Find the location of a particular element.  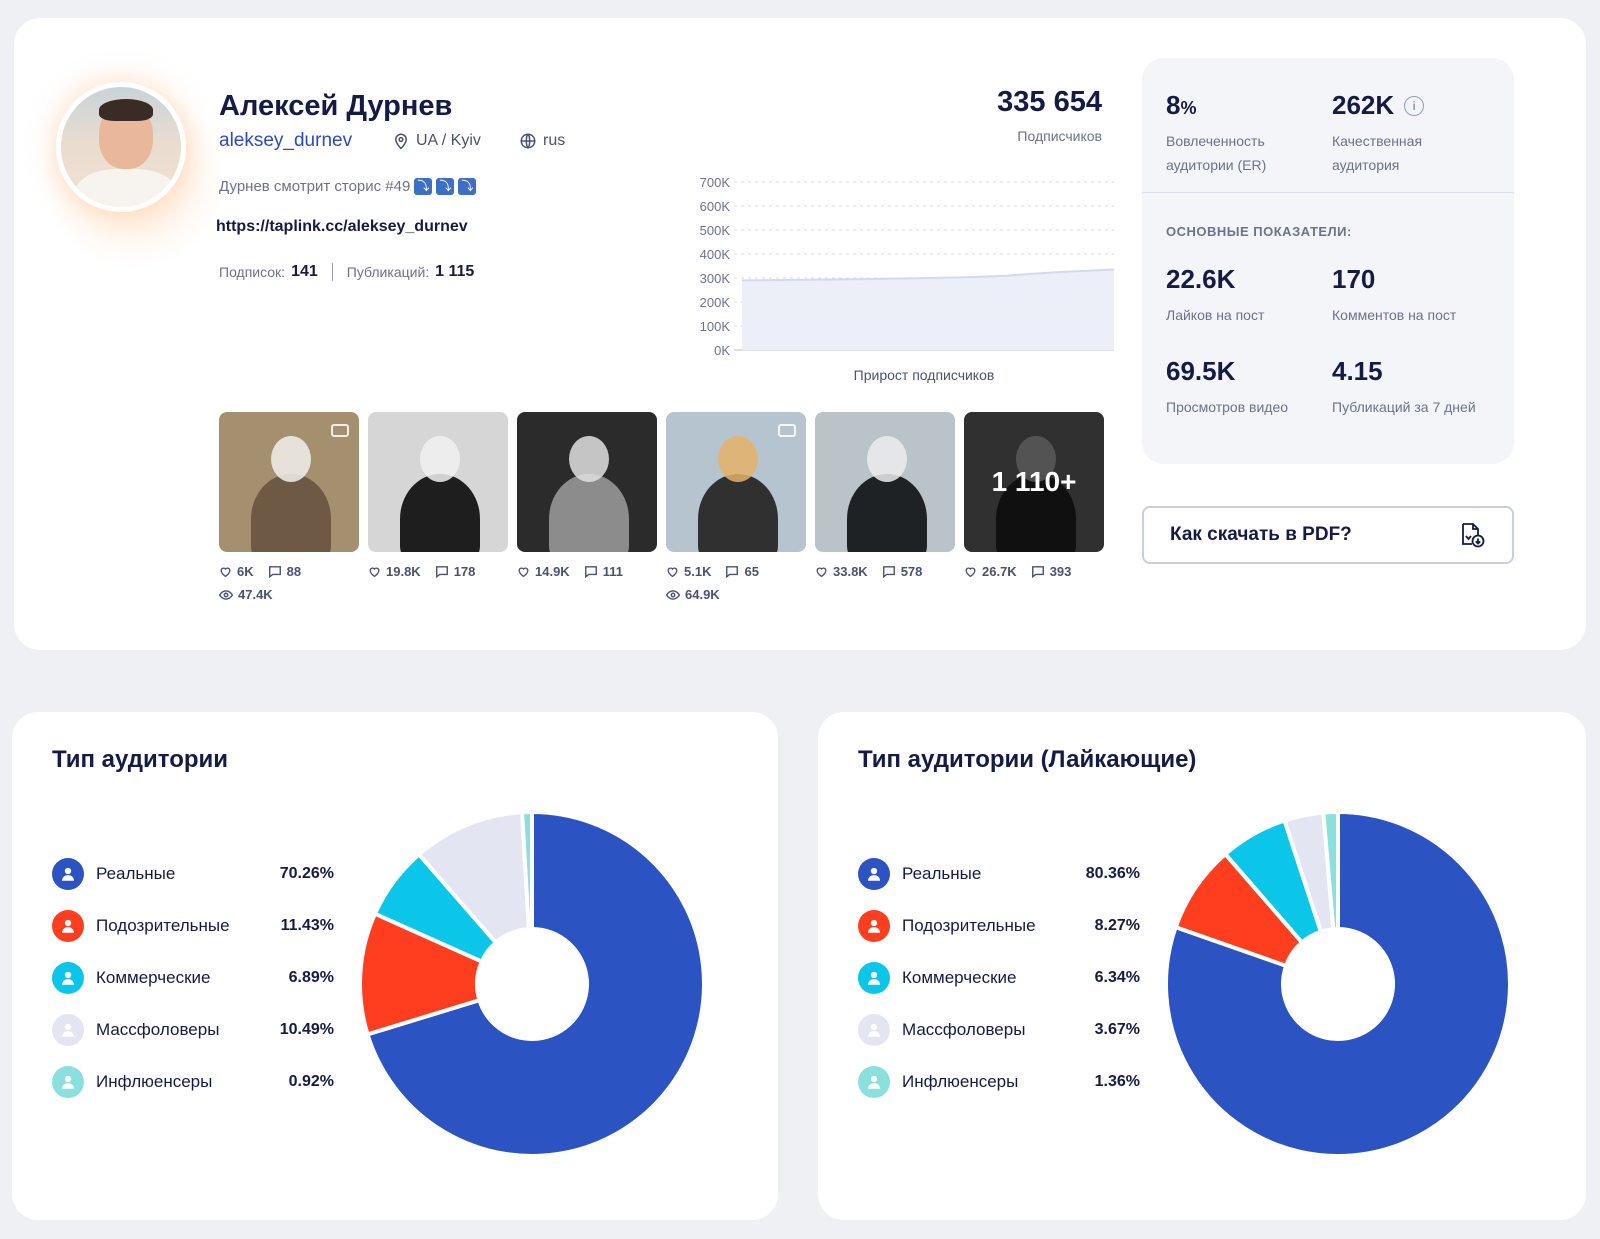

language-text: rus is located at coordinates (554, 140).